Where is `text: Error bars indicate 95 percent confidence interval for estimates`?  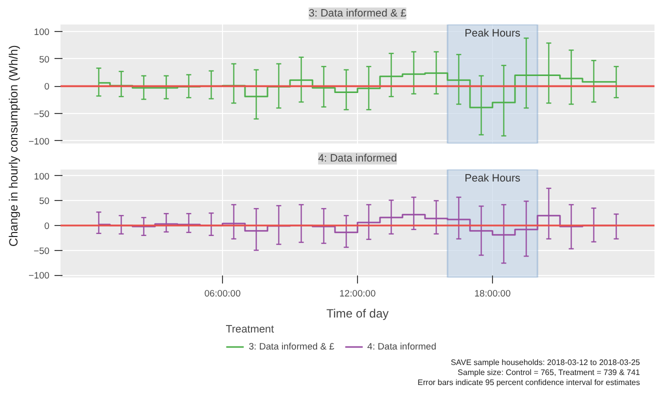 text: Error bars indicate 95 percent confidence interval for estimates is located at coordinates (529, 382).